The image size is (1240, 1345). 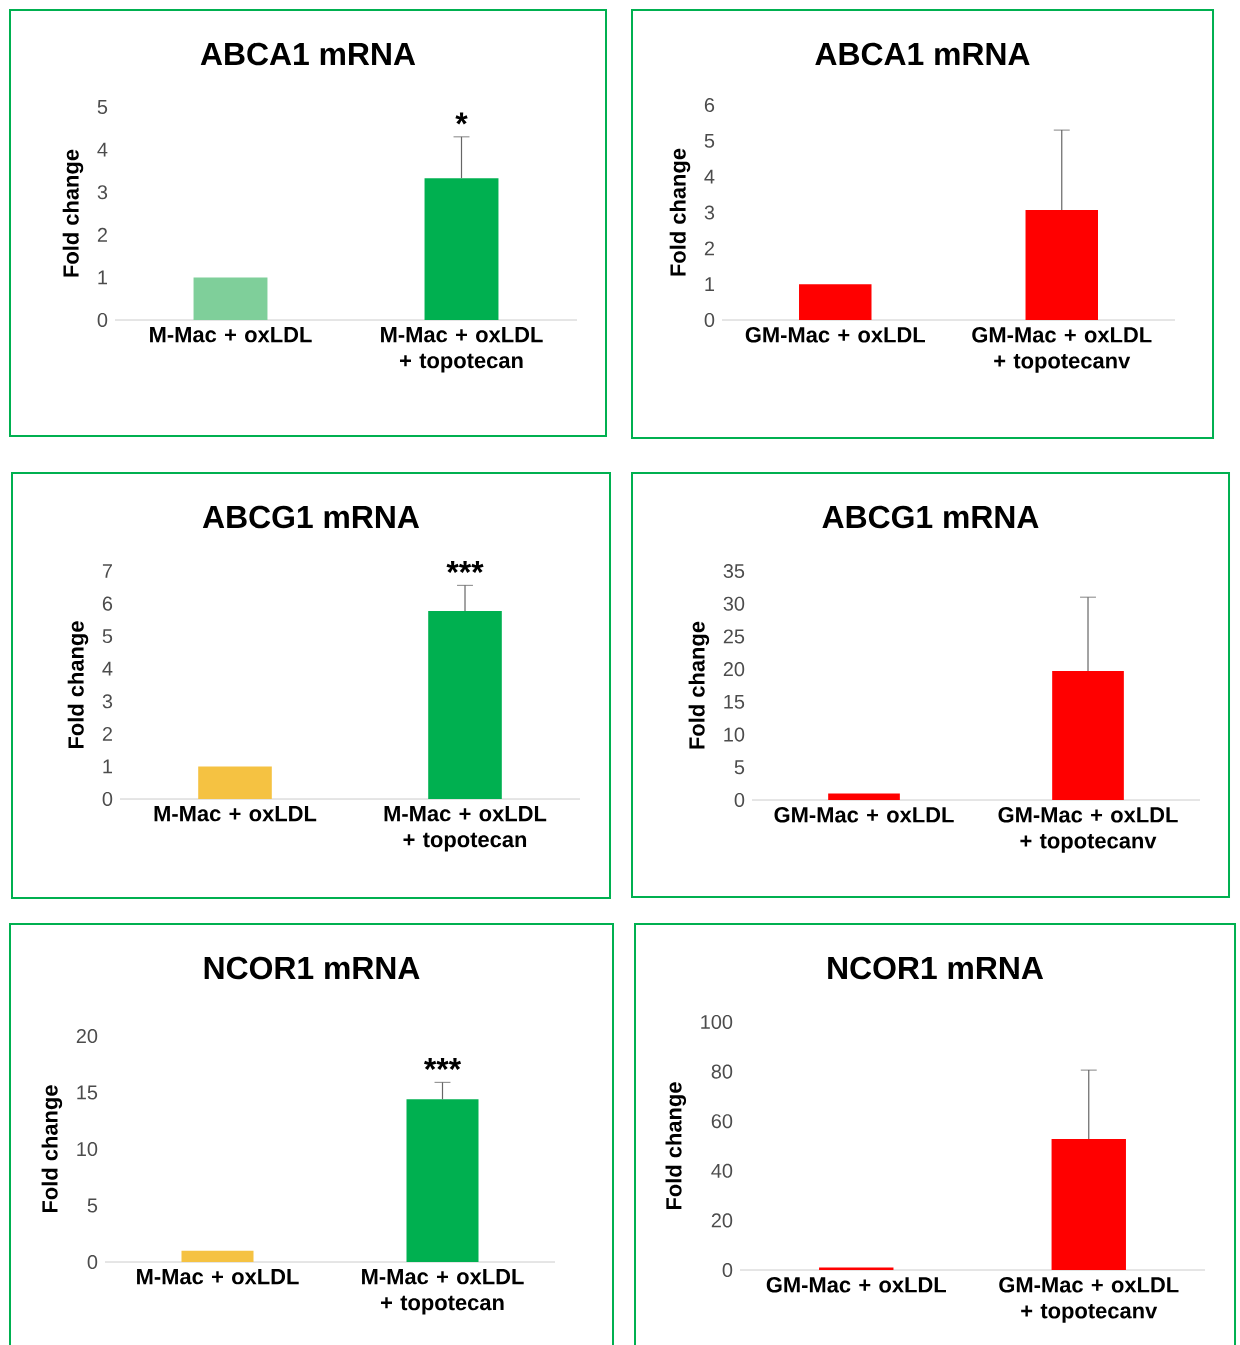 What do you see at coordinates (107, 571) in the screenshot?
I see `y-tick-label: 7` at bounding box center [107, 571].